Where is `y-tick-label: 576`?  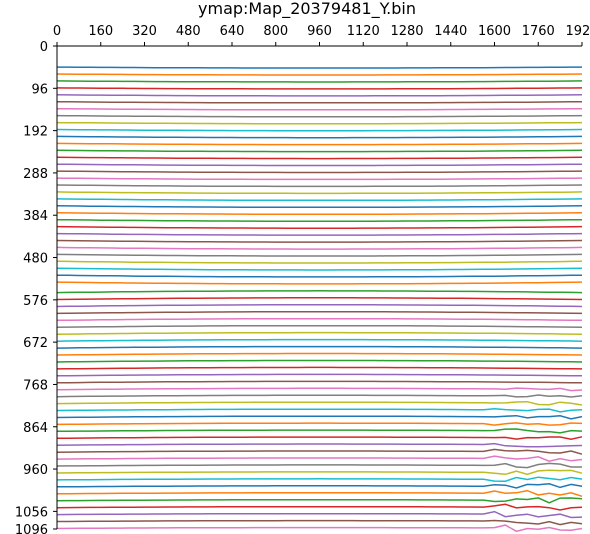 y-tick-label: 576 is located at coordinates (35, 301).